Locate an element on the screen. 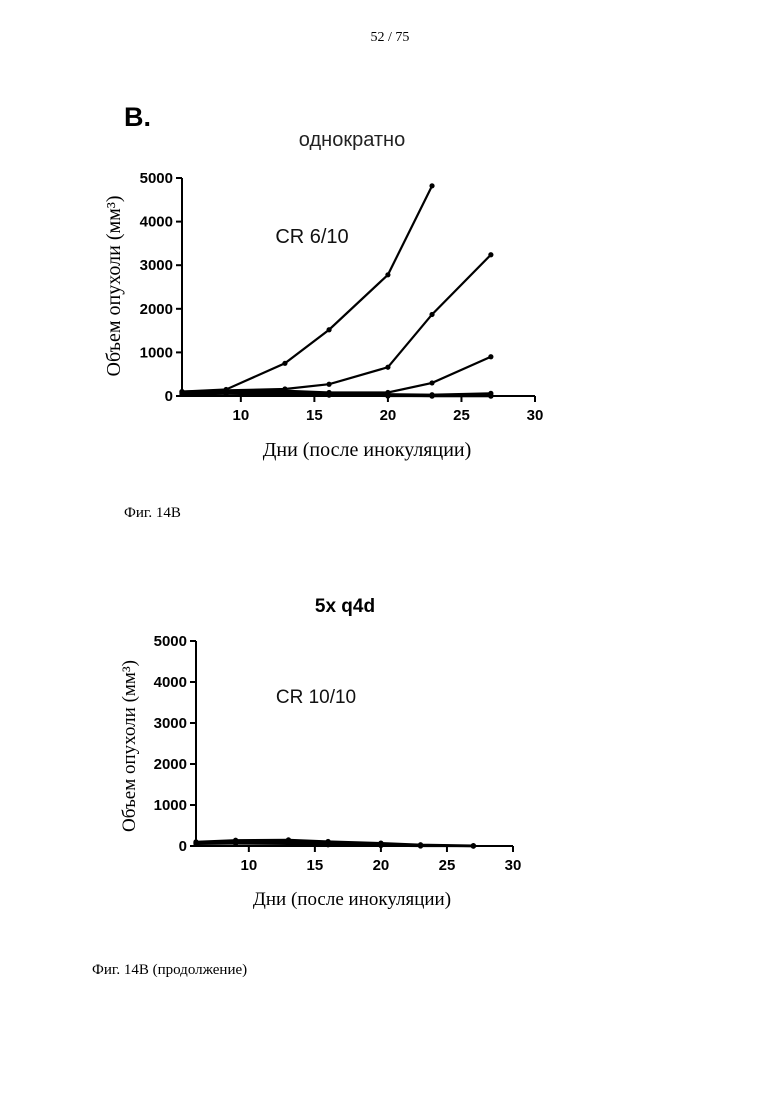 This screenshot has width=780, height=1103. chart-title: 5x q4d is located at coordinates (345, 606).